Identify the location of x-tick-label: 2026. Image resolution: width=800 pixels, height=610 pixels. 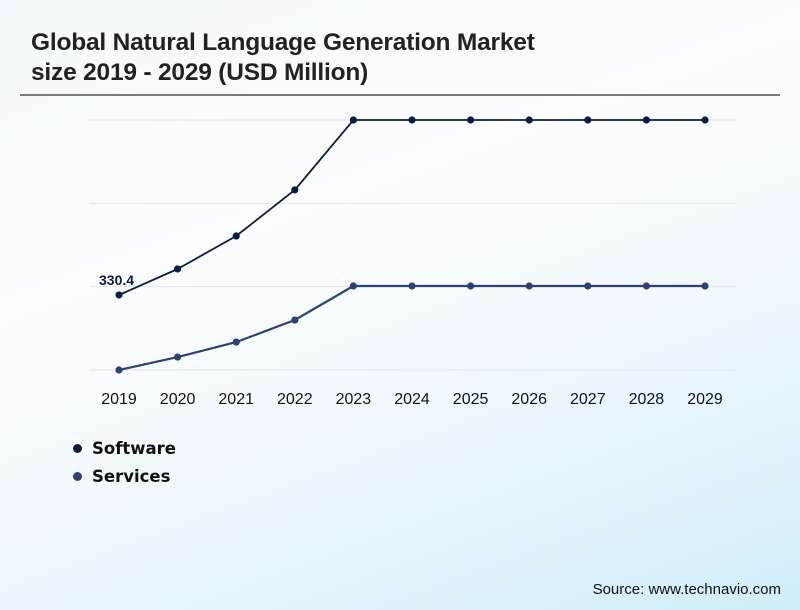
(529, 399).